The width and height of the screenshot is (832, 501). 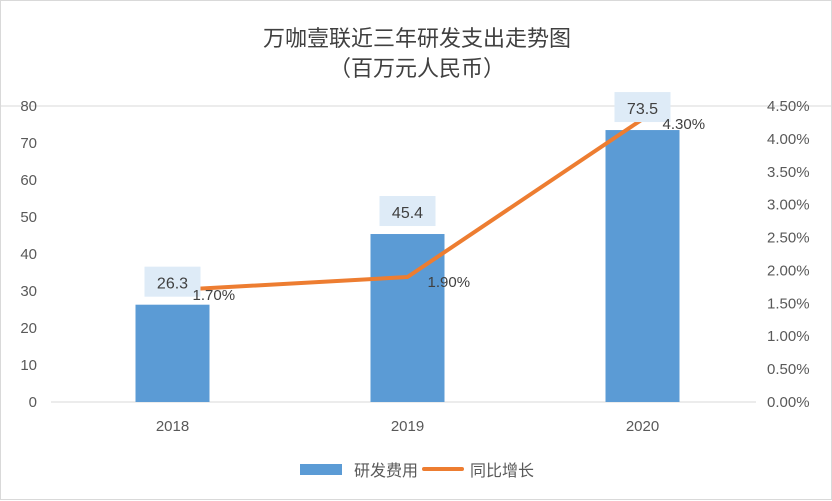 What do you see at coordinates (788, 303) in the screenshot?
I see `y-right-tick-label: 1.50%` at bounding box center [788, 303].